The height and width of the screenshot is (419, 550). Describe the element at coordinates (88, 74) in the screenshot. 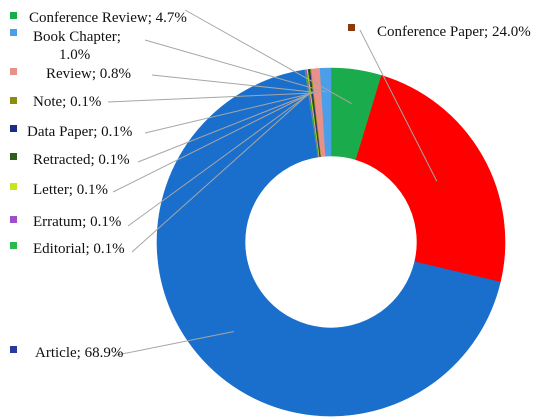

I see `data-label-review: Review; 0.8%` at that location.